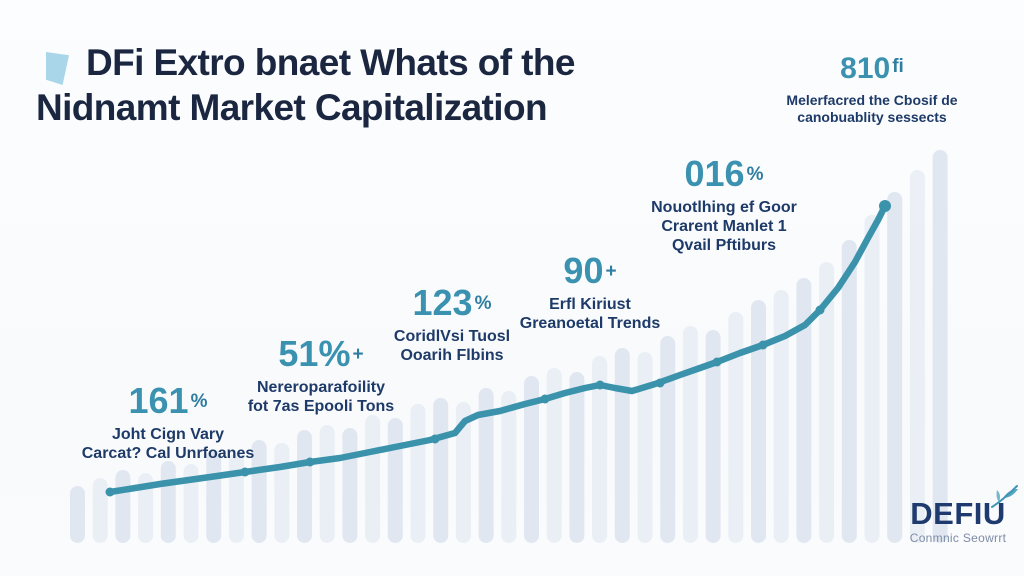 This screenshot has width=1024, height=576. I want to click on stat-label-line: Nouotlhing ef Goor, so click(724, 207).